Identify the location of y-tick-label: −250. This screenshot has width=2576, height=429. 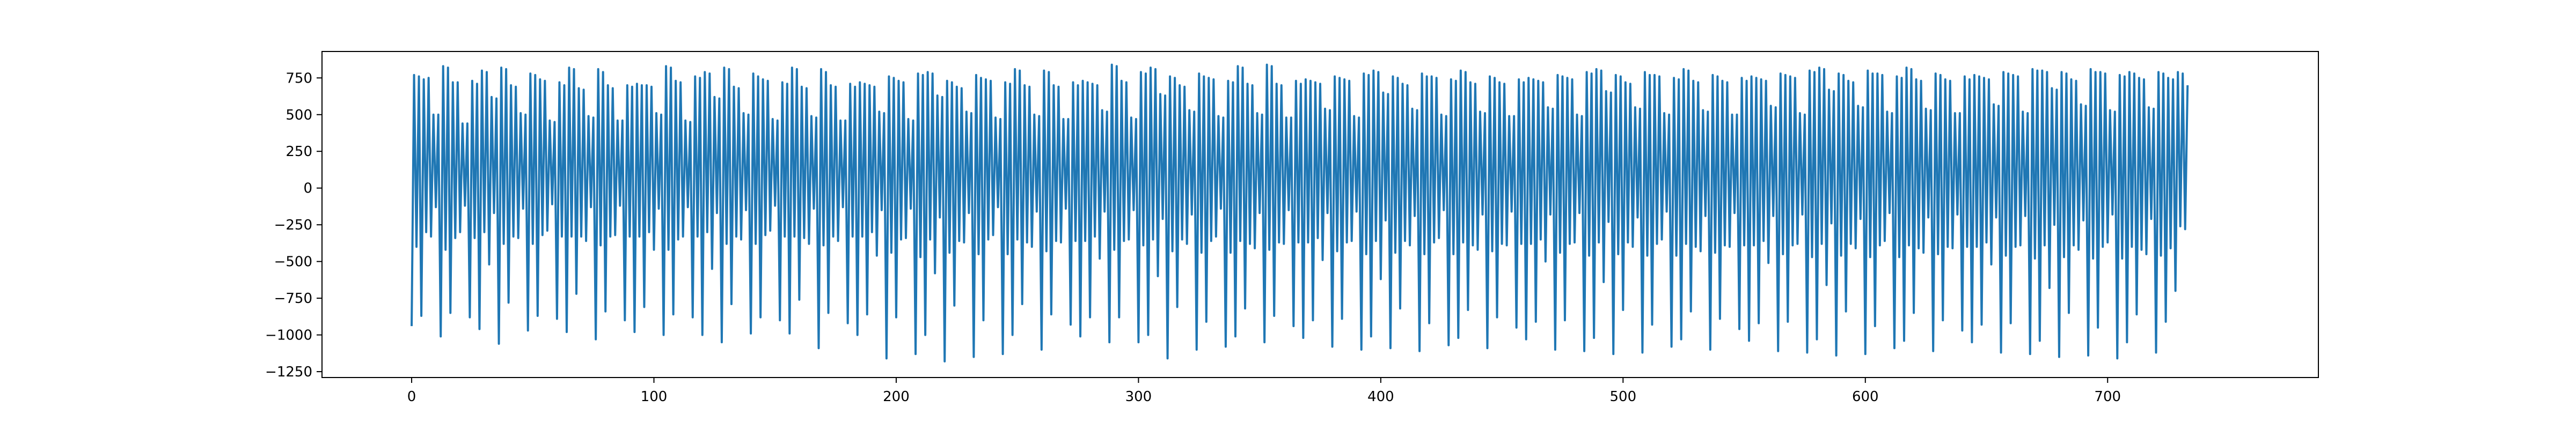
(293, 225).